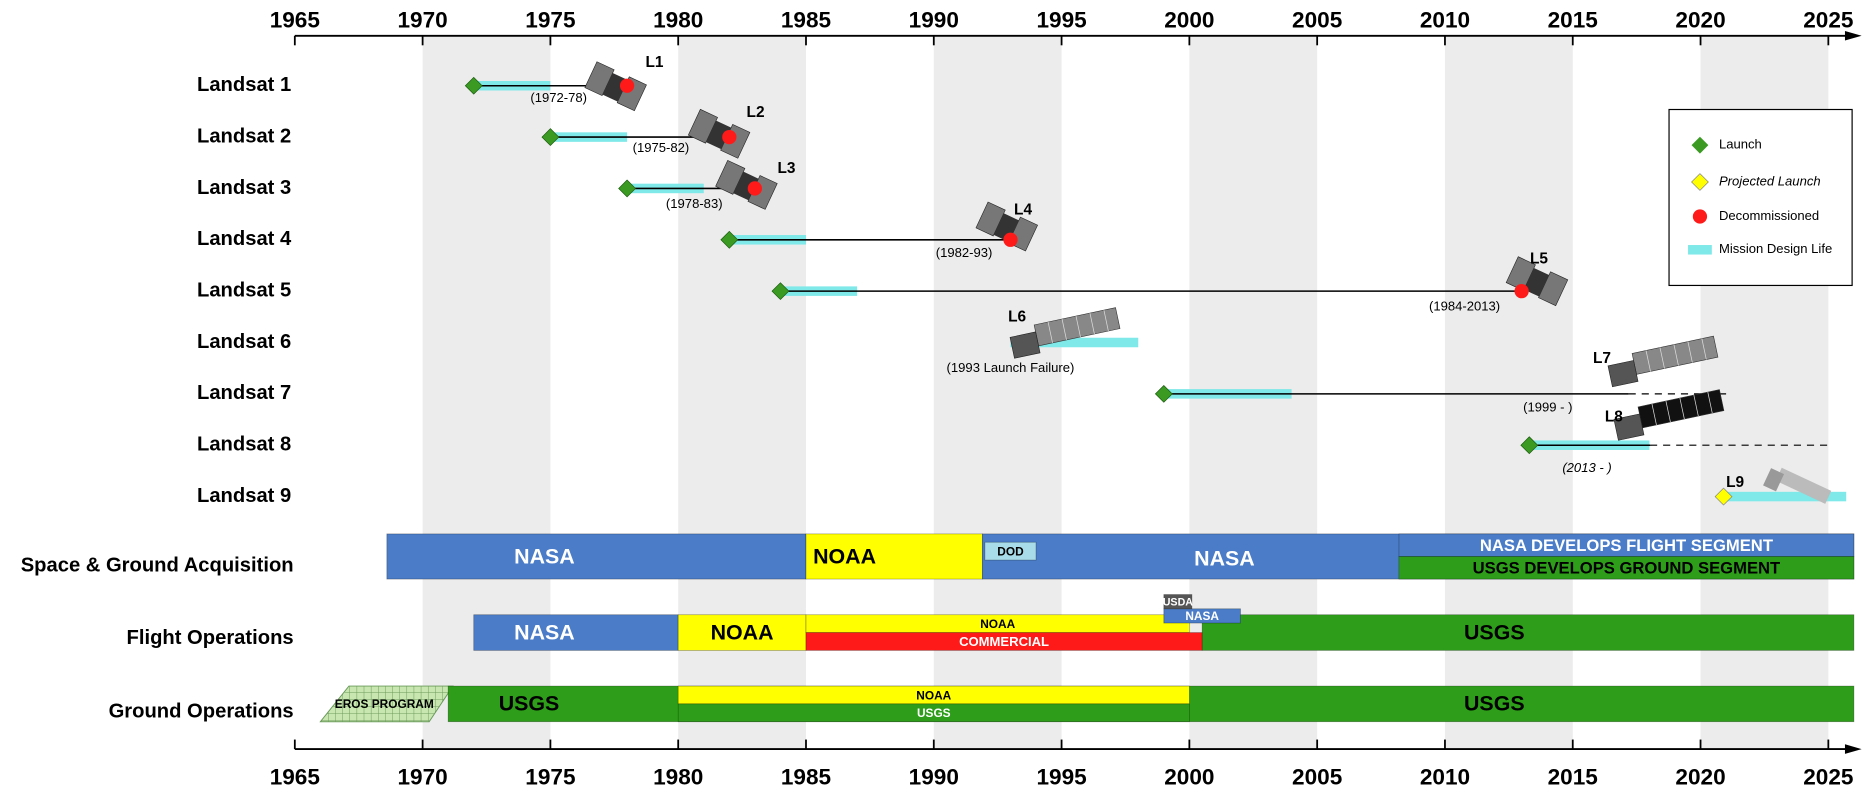 This screenshot has width=1864, height=792. What do you see at coordinates (244, 188) in the screenshot?
I see `mission-name: Landsat 3` at bounding box center [244, 188].